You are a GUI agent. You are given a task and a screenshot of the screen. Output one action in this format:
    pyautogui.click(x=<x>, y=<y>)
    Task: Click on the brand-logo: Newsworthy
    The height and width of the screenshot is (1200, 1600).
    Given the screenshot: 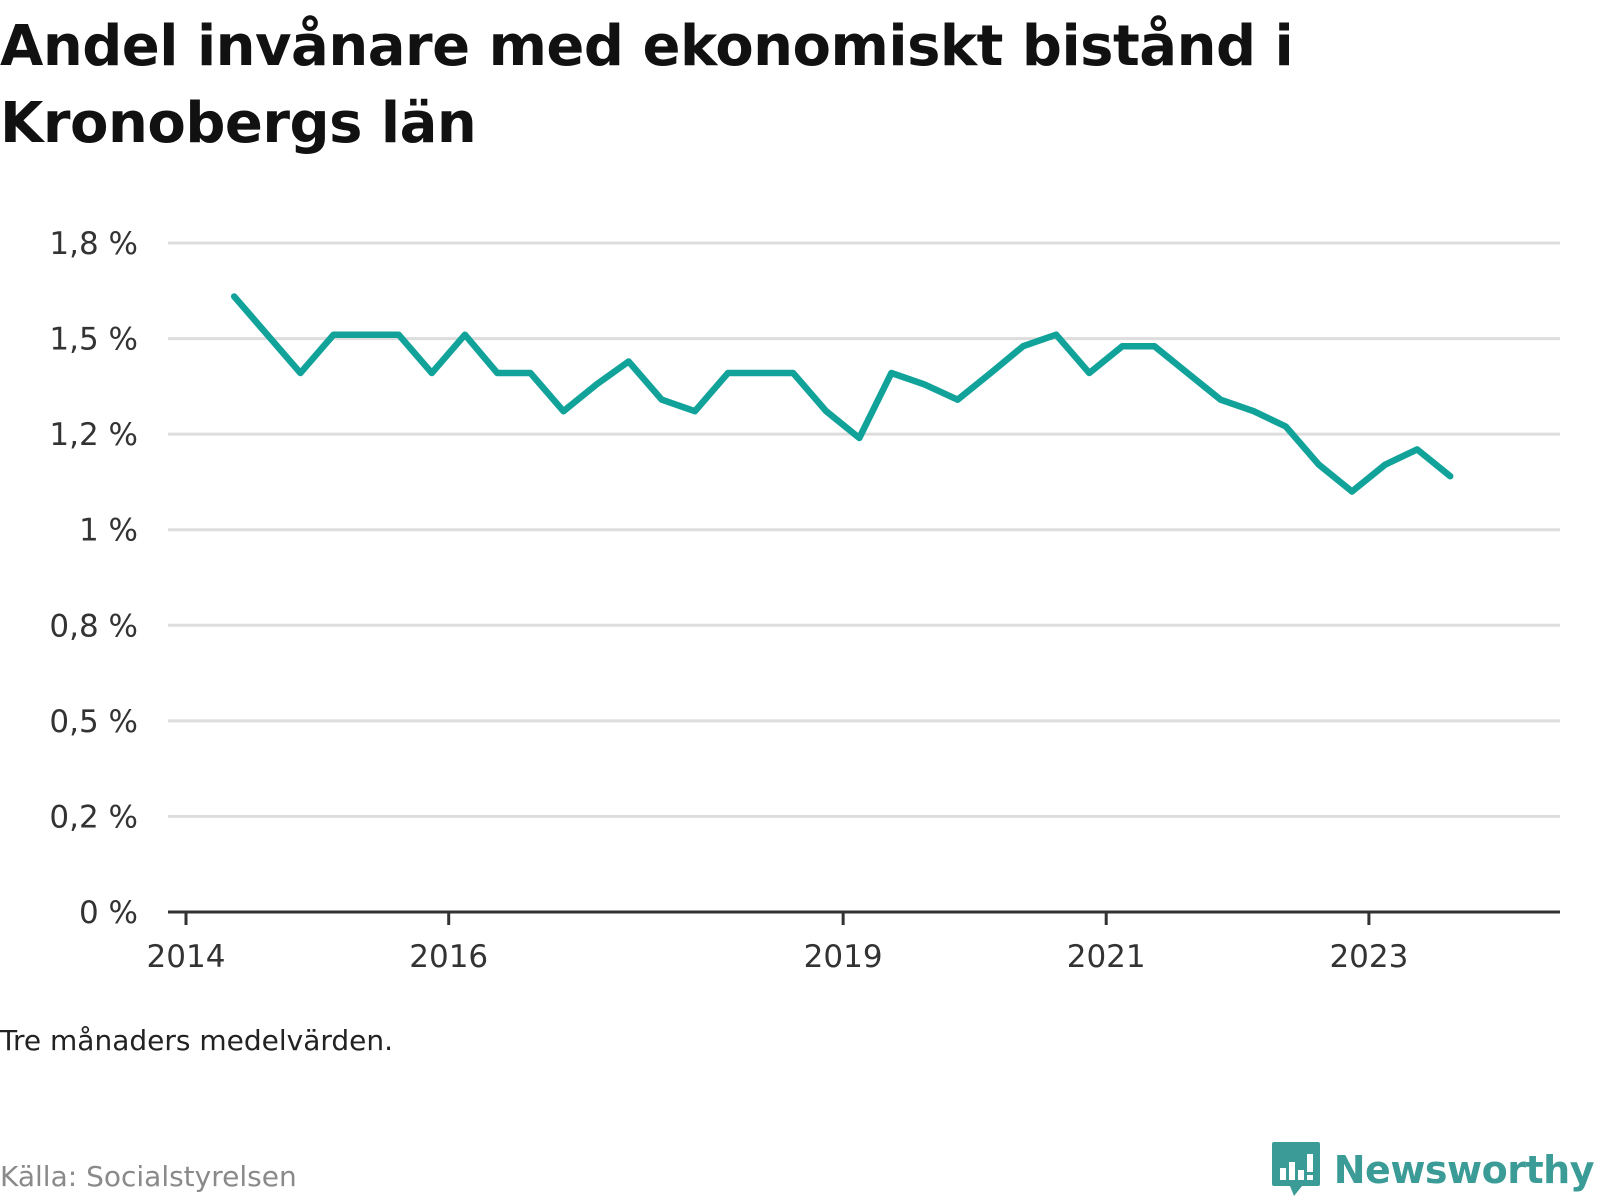 What is the action you would take?
    pyautogui.click(x=1432, y=1170)
    